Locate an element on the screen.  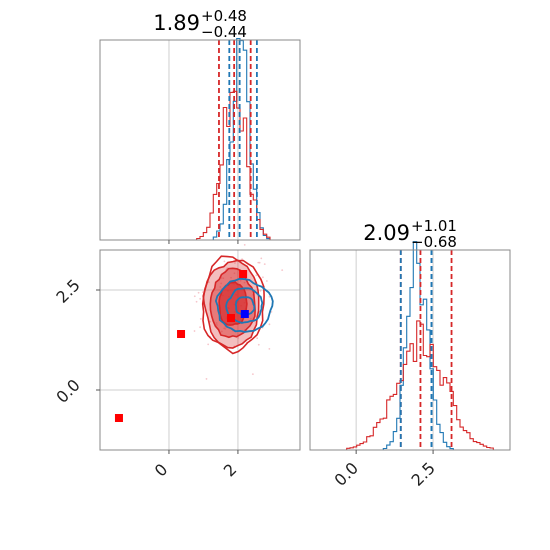
bottom-left-xtick-label: 0 is located at coordinates (161, 470).